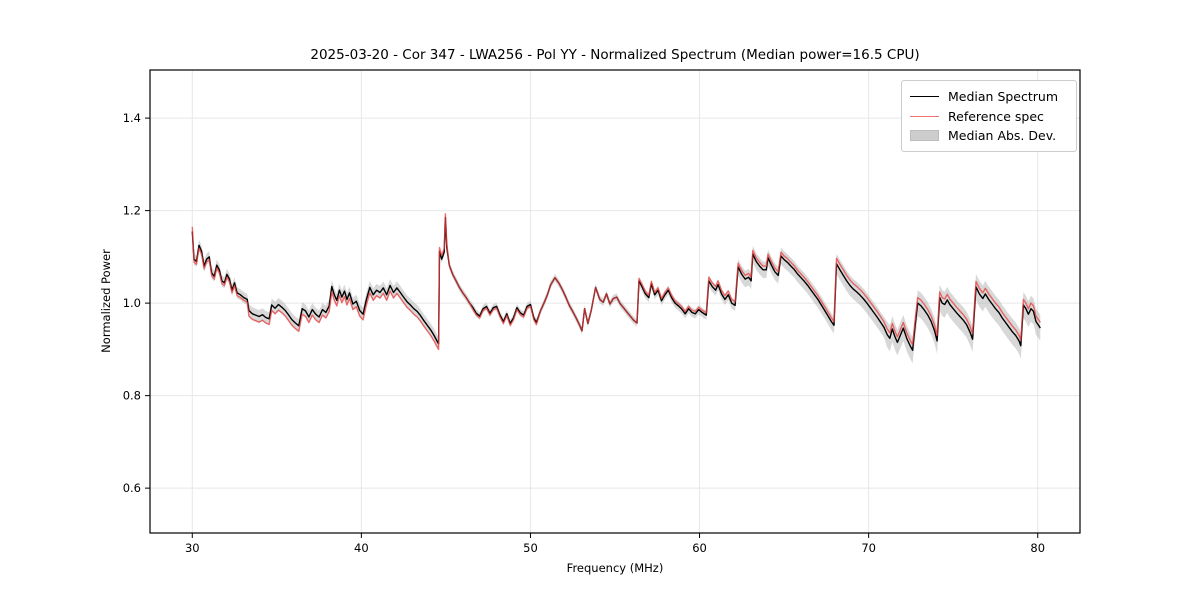 The width and height of the screenshot is (1200, 600). I want to click on y-tick-label: 0.8, so click(132, 396).